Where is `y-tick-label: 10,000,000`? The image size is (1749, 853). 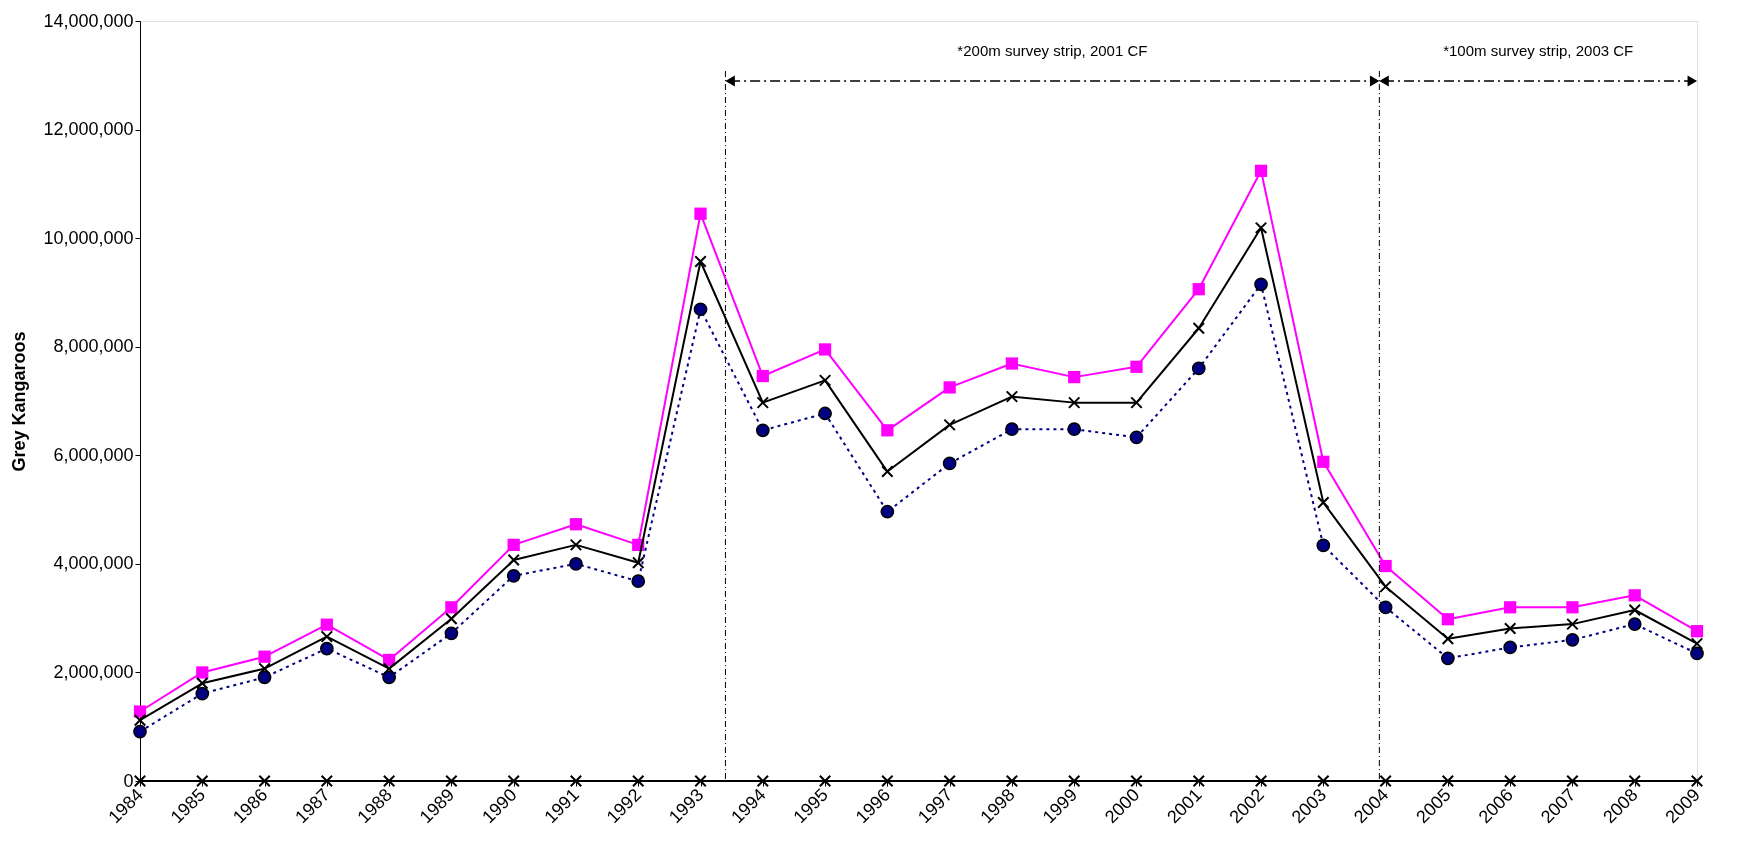
y-tick-label: 10,000,000 is located at coordinates (88, 237).